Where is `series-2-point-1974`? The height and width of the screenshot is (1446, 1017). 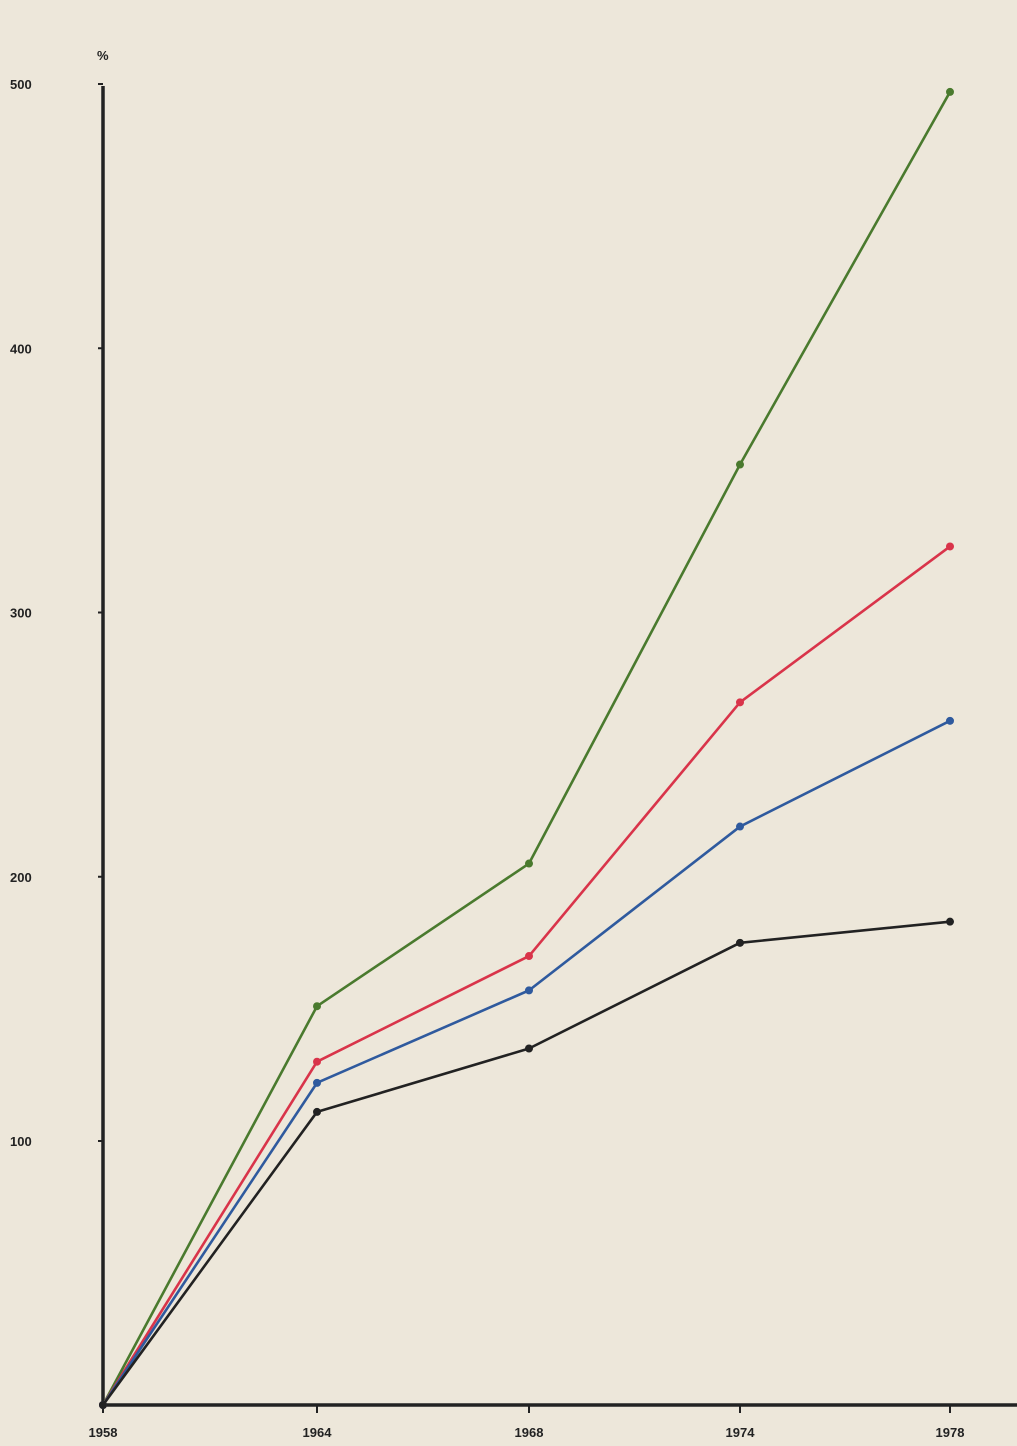
series-2-point-1974 is located at coordinates (740, 702).